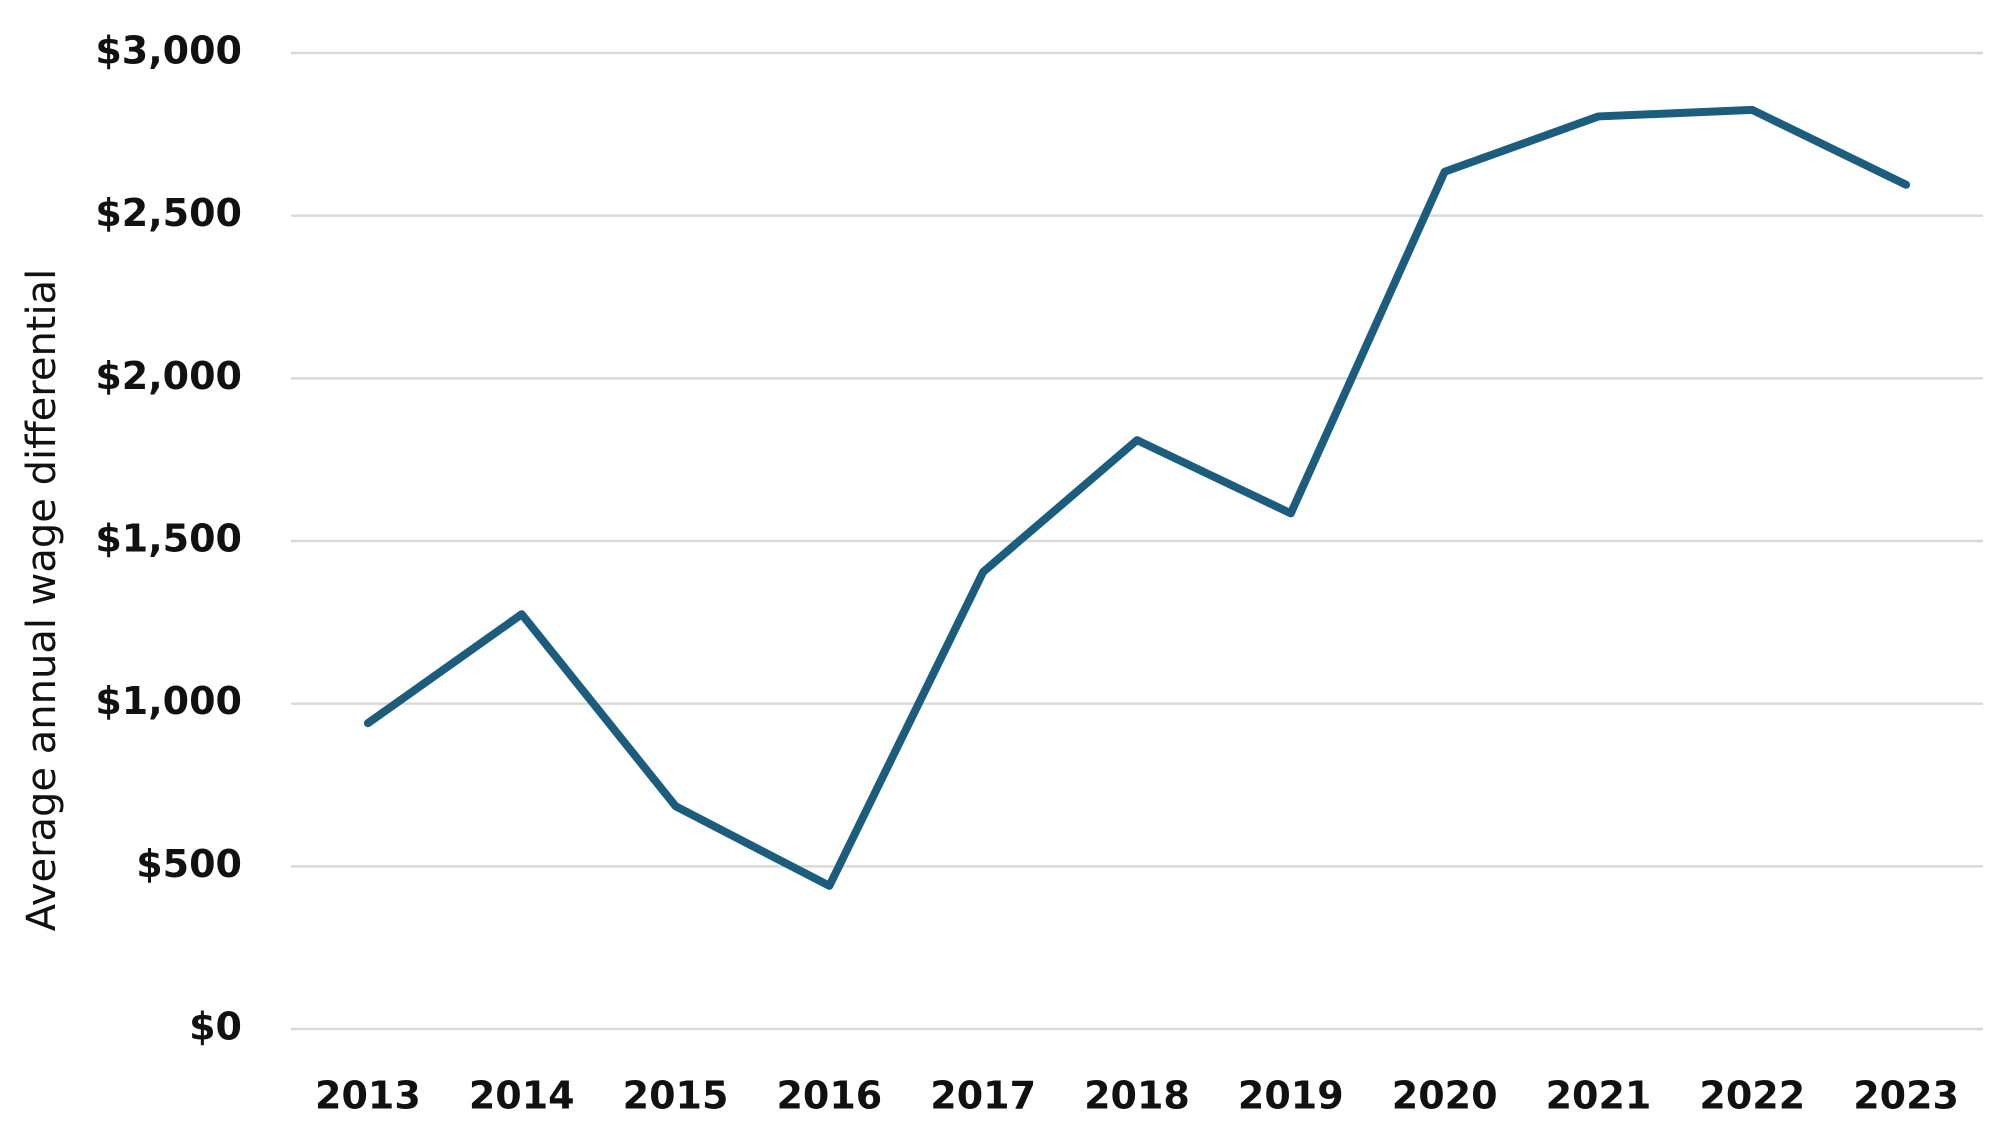  What do you see at coordinates (983, 1096) in the screenshot?
I see `x-tick-label: 2017` at bounding box center [983, 1096].